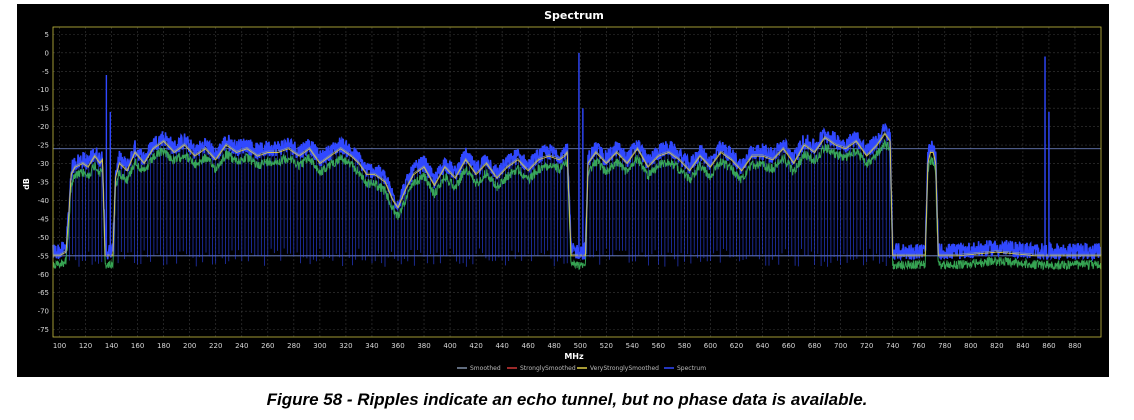  Describe the element at coordinates (43, 146) in the screenshot. I see `y-tick-label: -25` at that location.